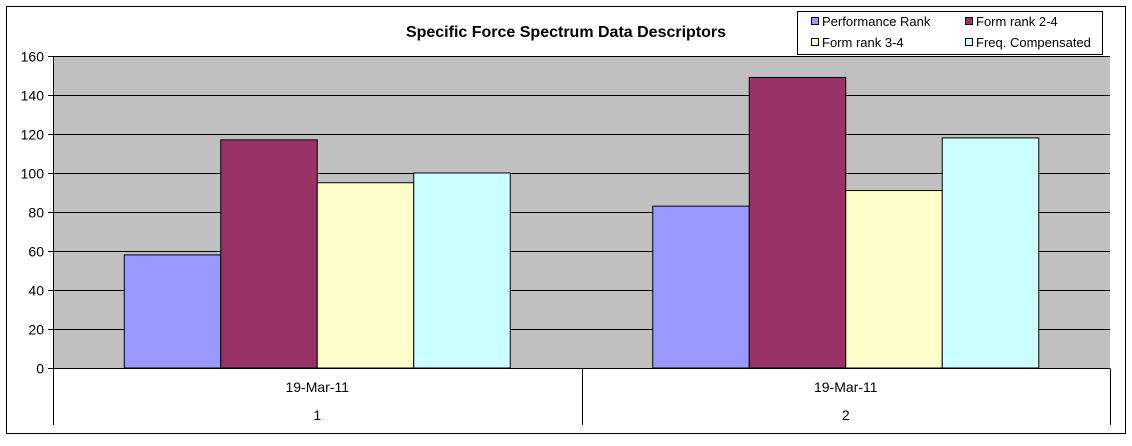  Describe the element at coordinates (863, 42) in the screenshot. I see `legend-label-form-rank-3-4: Form rank 3-4` at that location.